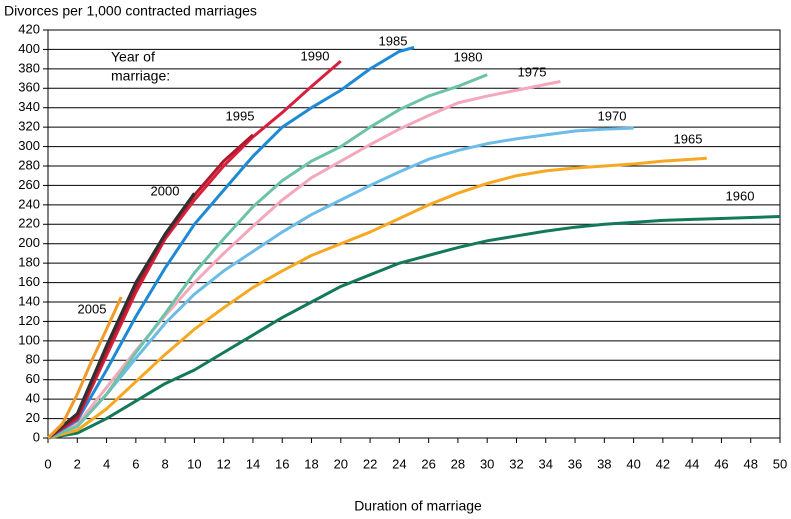 The width and height of the screenshot is (791, 519). What do you see at coordinates (29, 48) in the screenshot?
I see `y-tick-label: 400` at bounding box center [29, 48].